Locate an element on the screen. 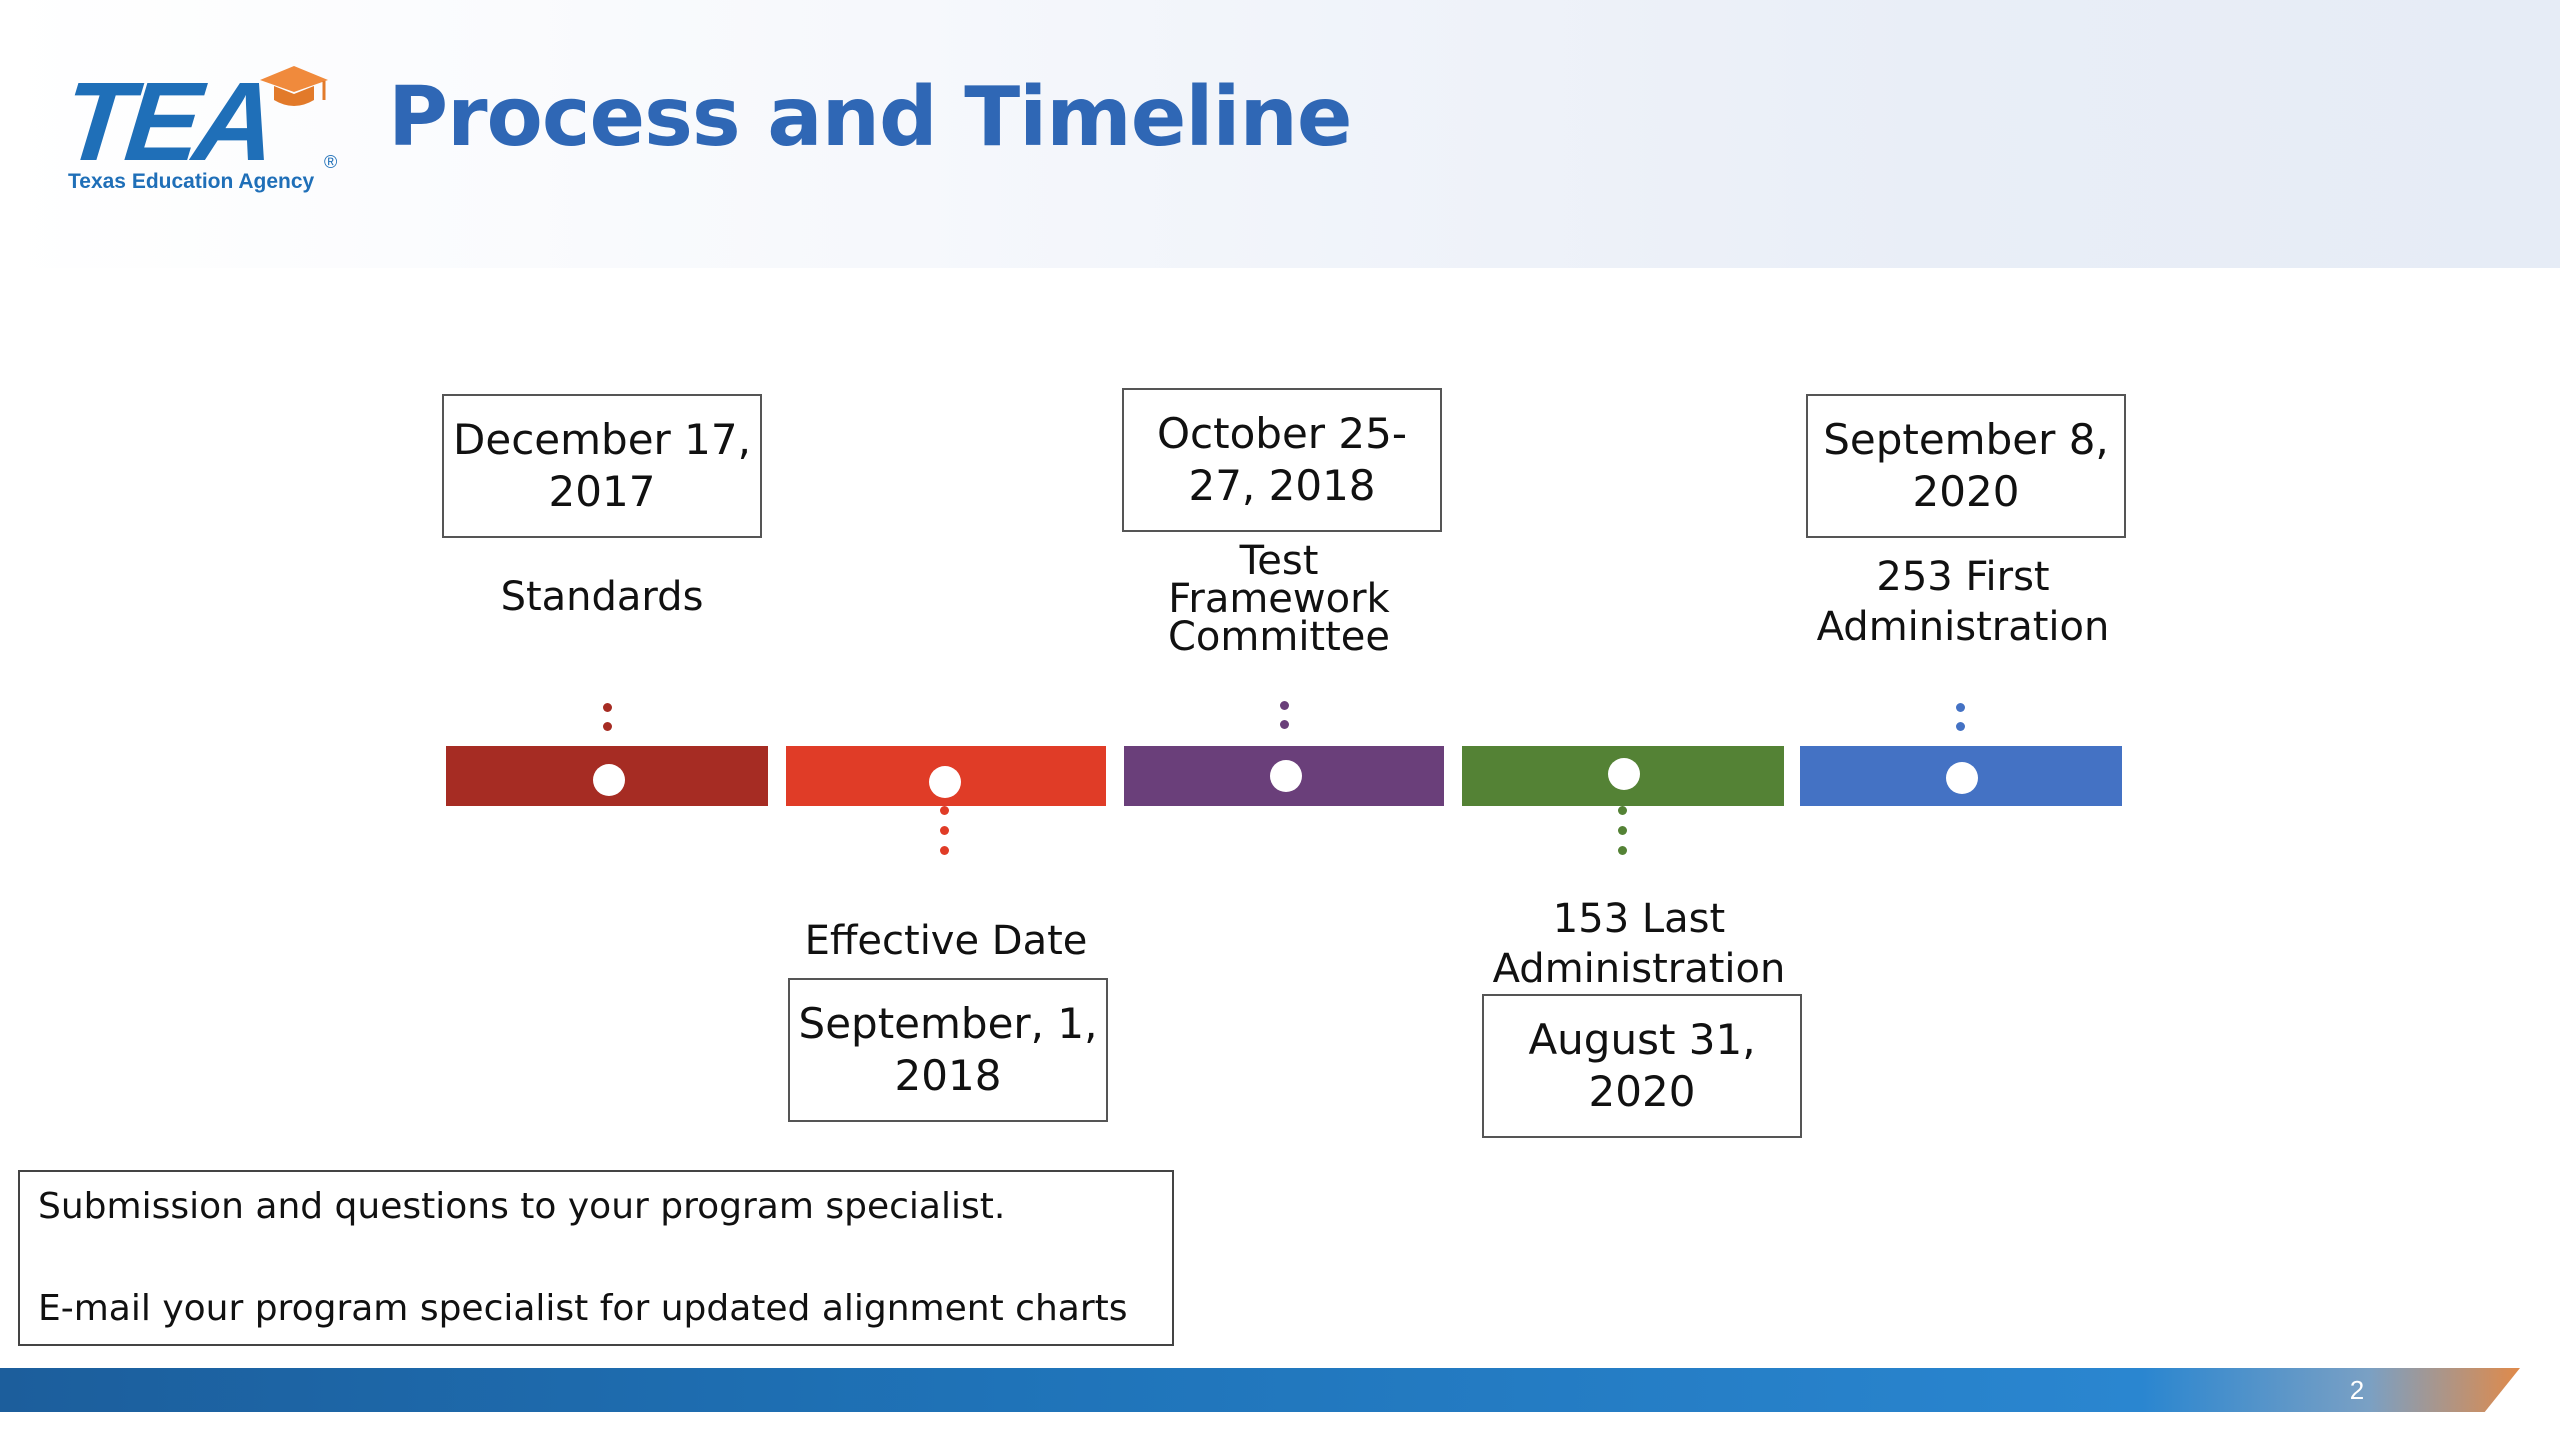  logo-wordmark: TEA is located at coordinates (167, 121).